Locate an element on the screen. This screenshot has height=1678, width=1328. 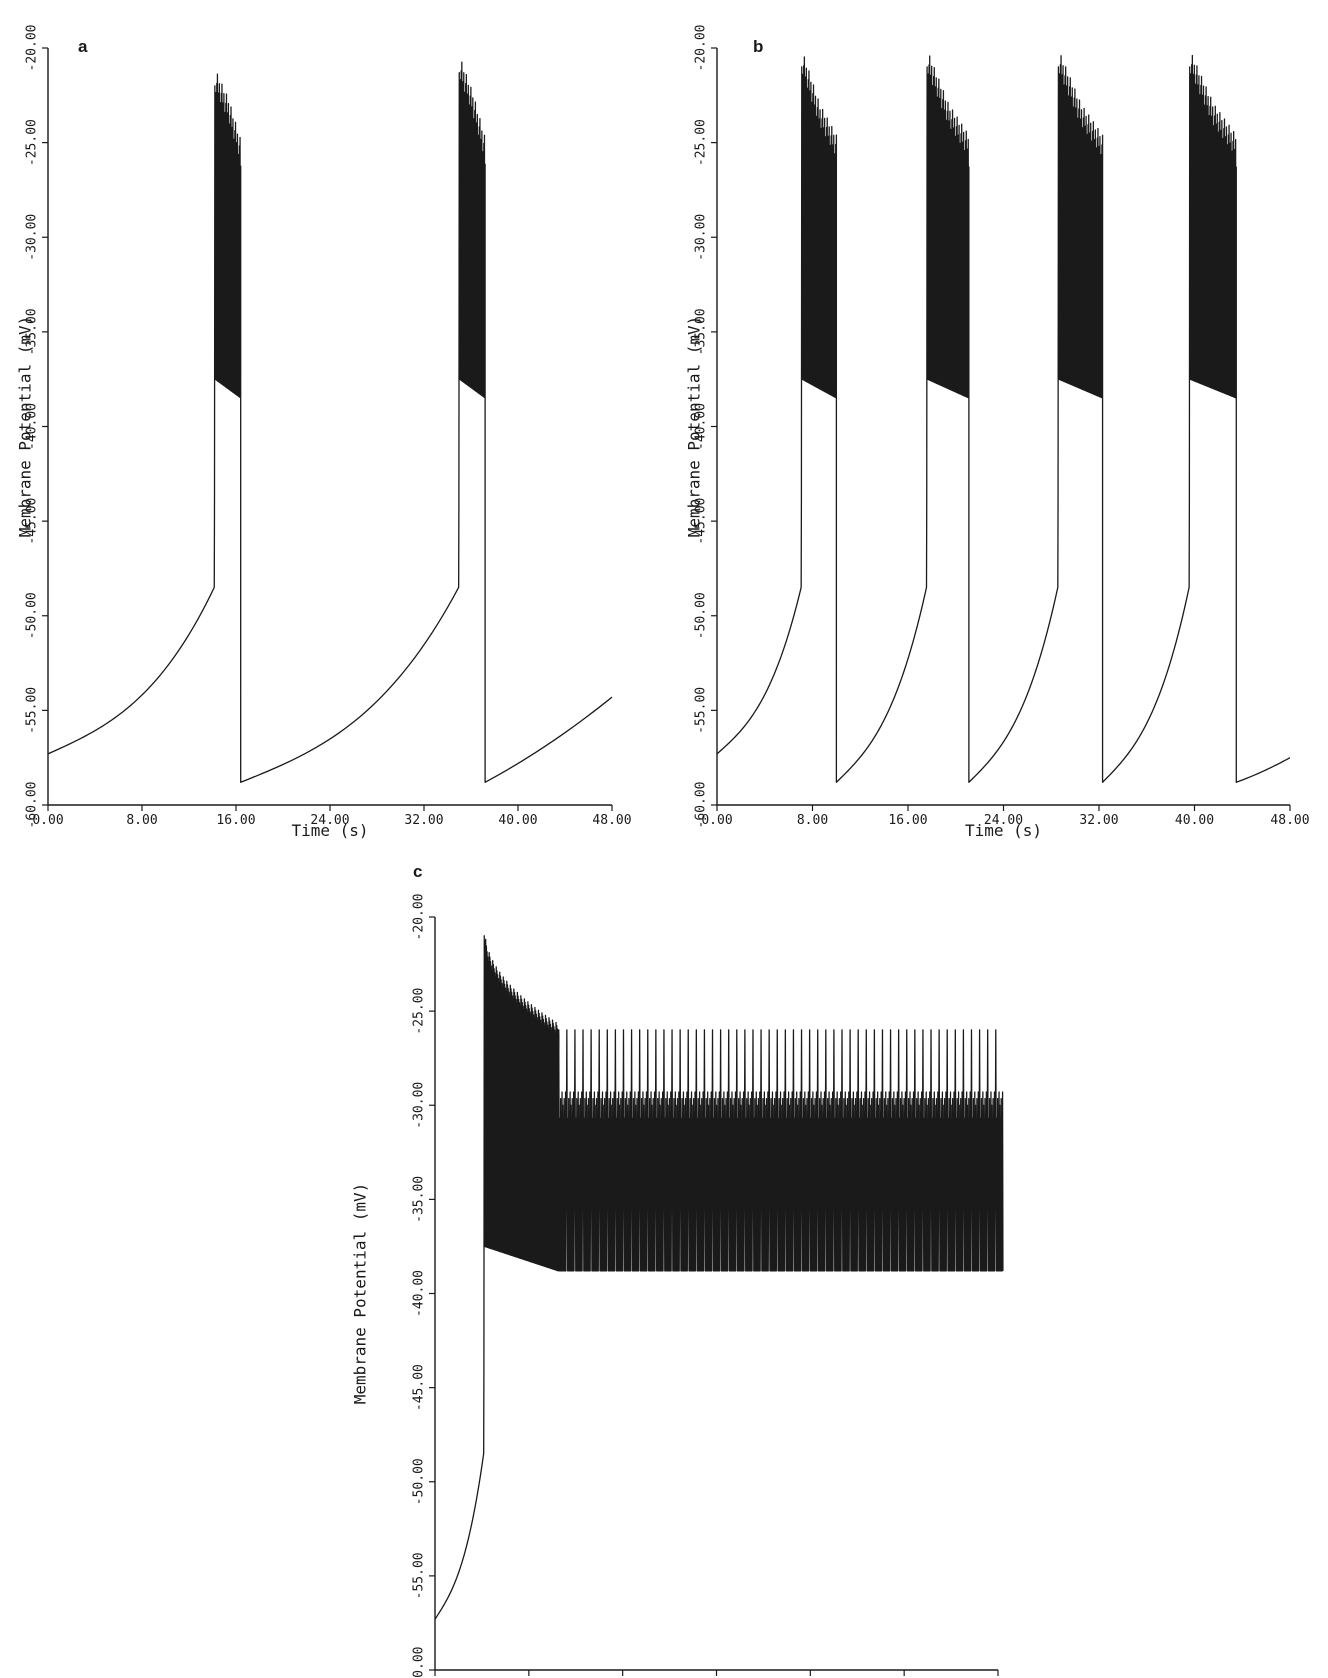
panel-label: c is located at coordinates (417, 871).